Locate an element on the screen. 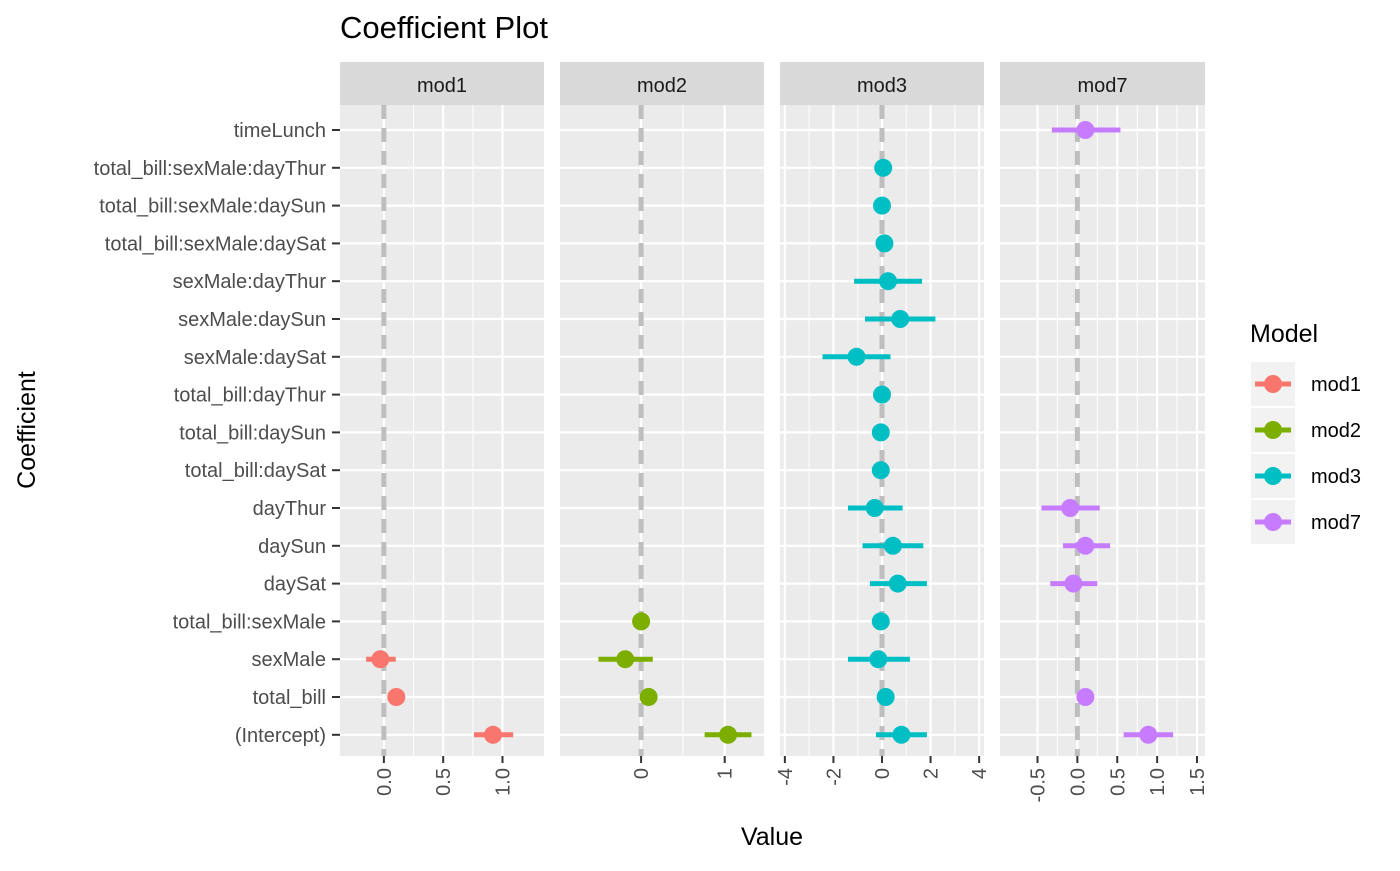 The width and height of the screenshot is (1400, 871). y-tick-label: total_bill:dayThur is located at coordinates (250, 396).